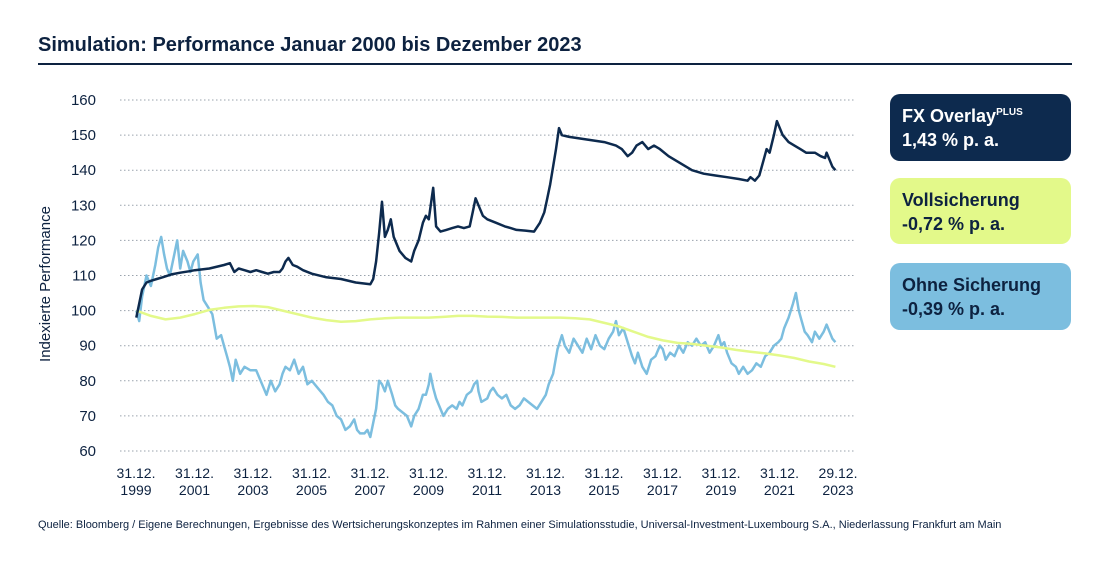 This screenshot has height=567, width=1110. What do you see at coordinates (252, 490) in the screenshot?
I see `x-tick-label: 2003` at bounding box center [252, 490].